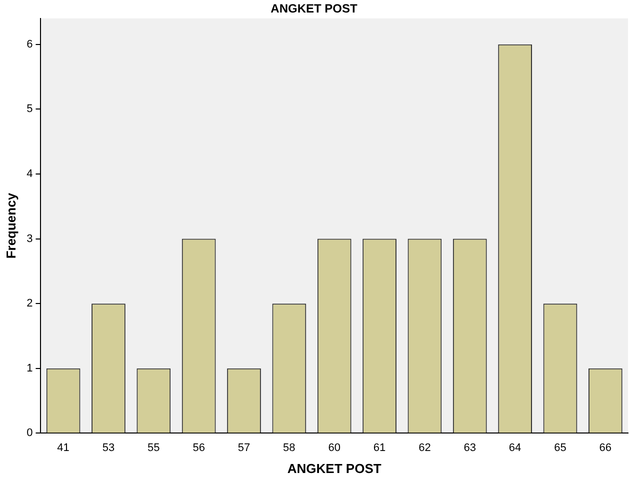 The image size is (630, 481). What do you see at coordinates (334, 448) in the screenshot?
I see `x-tick-label: 60` at bounding box center [334, 448].